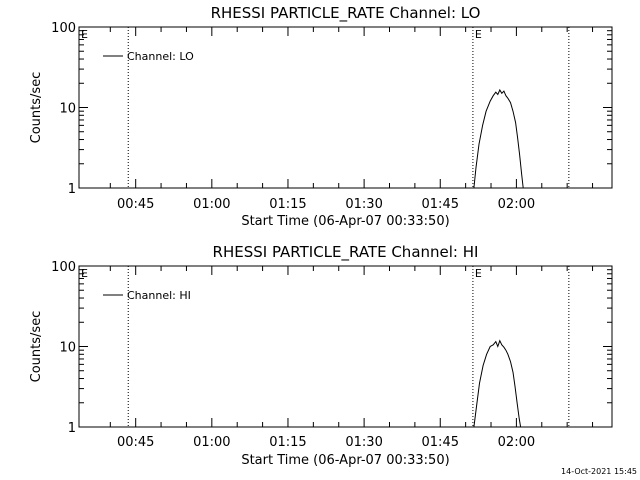  I want to click on legend-label: Channel: LO, so click(160, 56).